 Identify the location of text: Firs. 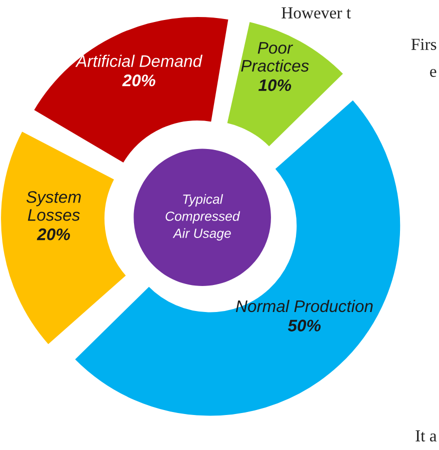
(423, 44).